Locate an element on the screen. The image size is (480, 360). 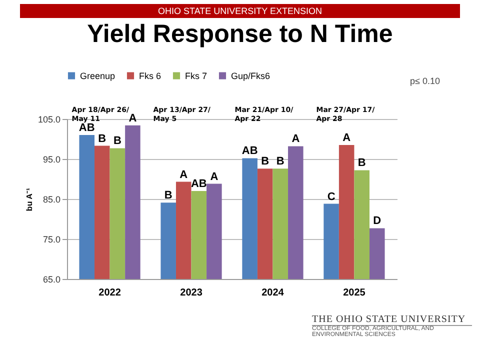
y-axis-title: bu A⁻¹ is located at coordinates (29, 200).